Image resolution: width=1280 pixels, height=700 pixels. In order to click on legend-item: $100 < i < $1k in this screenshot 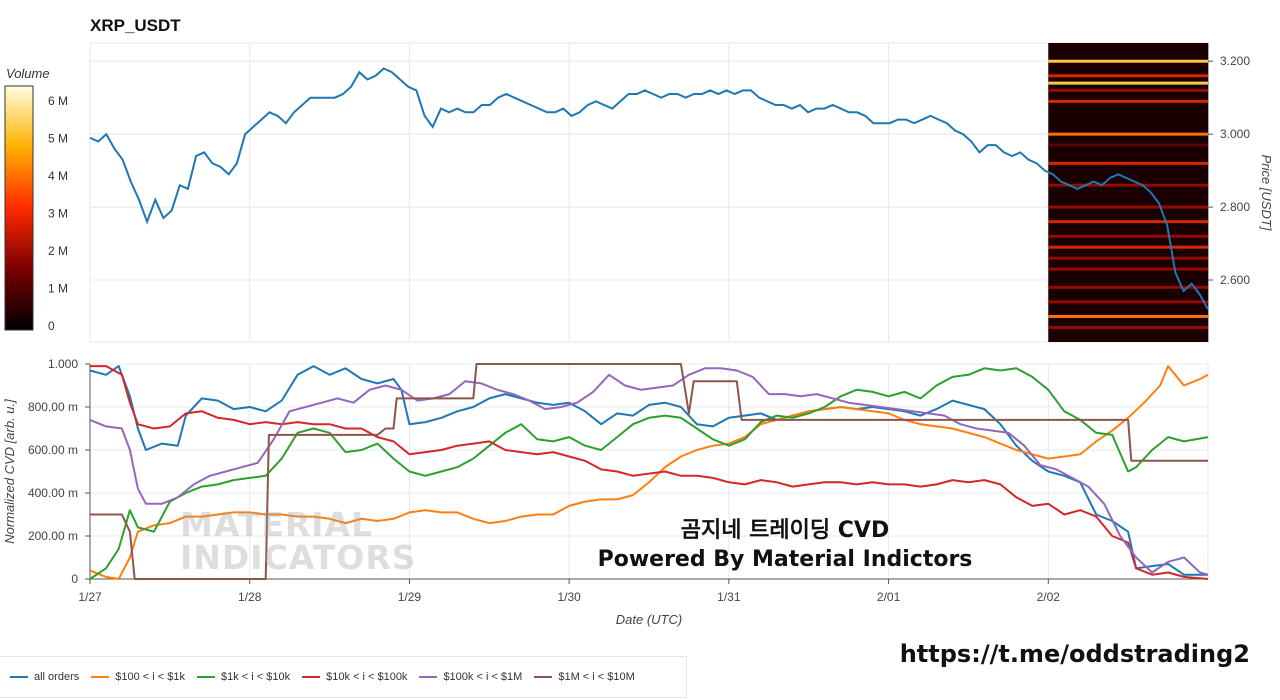, I will do `click(138, 677)`.